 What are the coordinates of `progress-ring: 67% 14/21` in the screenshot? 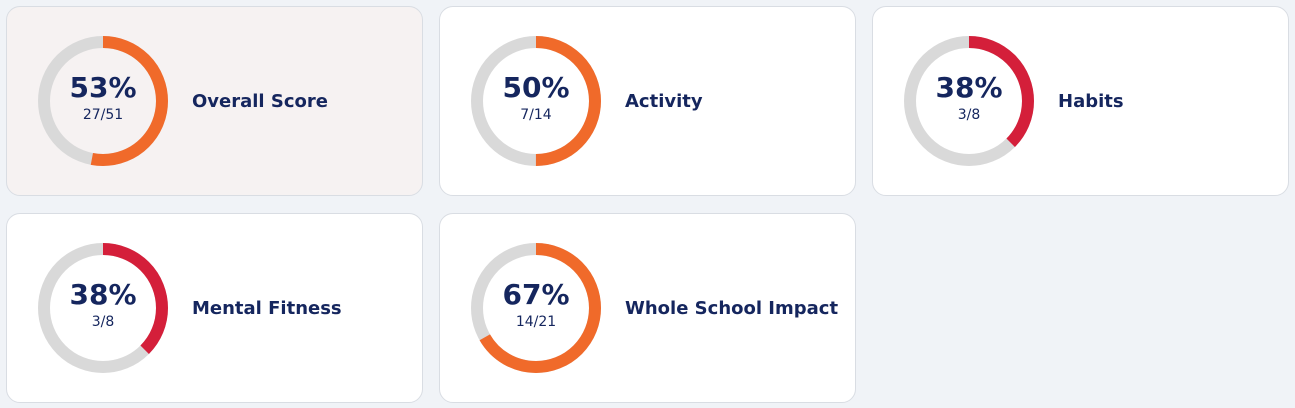 It's located at (536, 308).